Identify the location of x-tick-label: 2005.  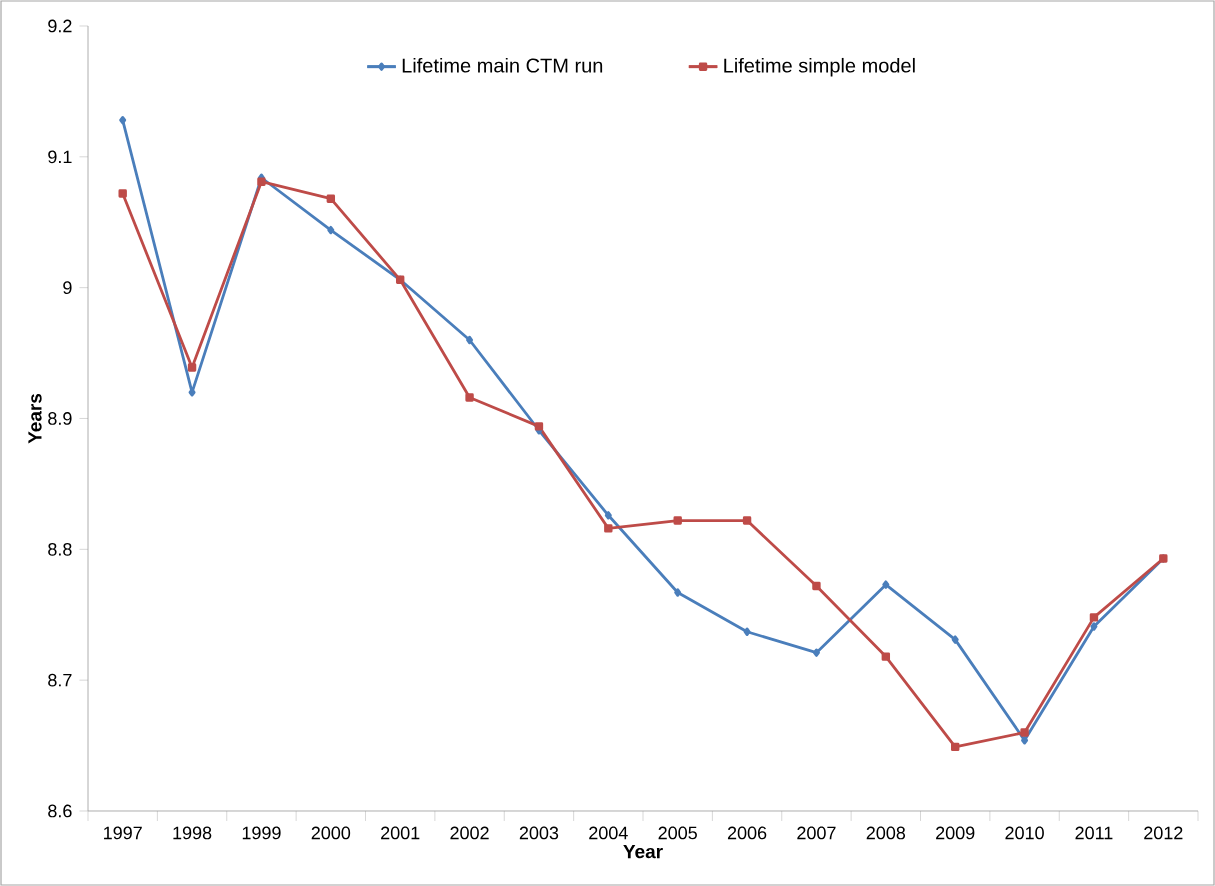
(677, 833).